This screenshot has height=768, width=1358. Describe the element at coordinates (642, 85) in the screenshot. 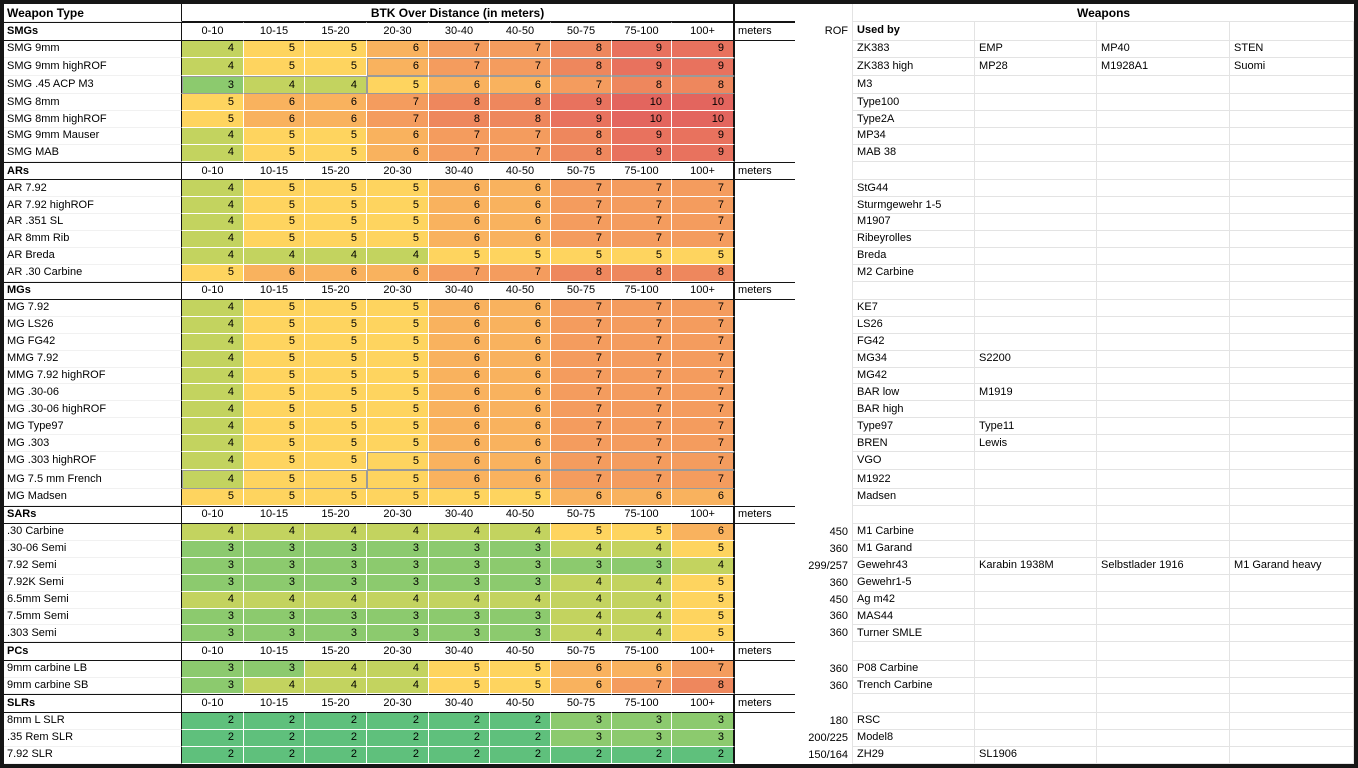

I see `btk-cell: 8` at that location.